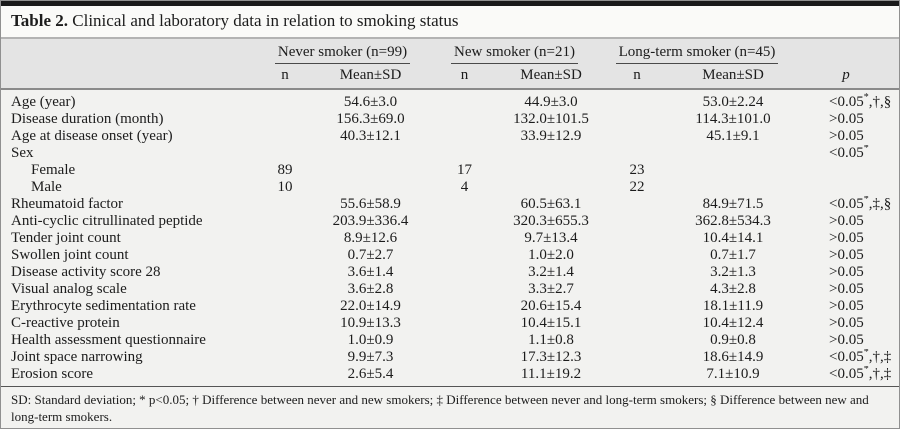 This screenshot has width=900, height=429. What do you see at coordinates (733, 221) in the screenshot?
I see `mean-sd-value: 362.8±534.3` at bounding box center [733, 221].